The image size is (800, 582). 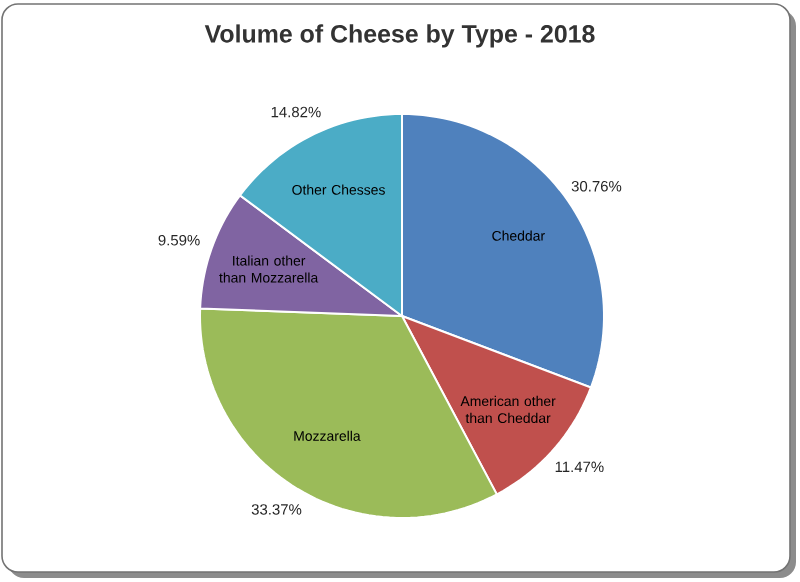 What do you see at coordinates (399, 36) in the screenshot?
I see `chart-title: Volume of Cheese by Type - 2018` at bounding box center [399, 36].